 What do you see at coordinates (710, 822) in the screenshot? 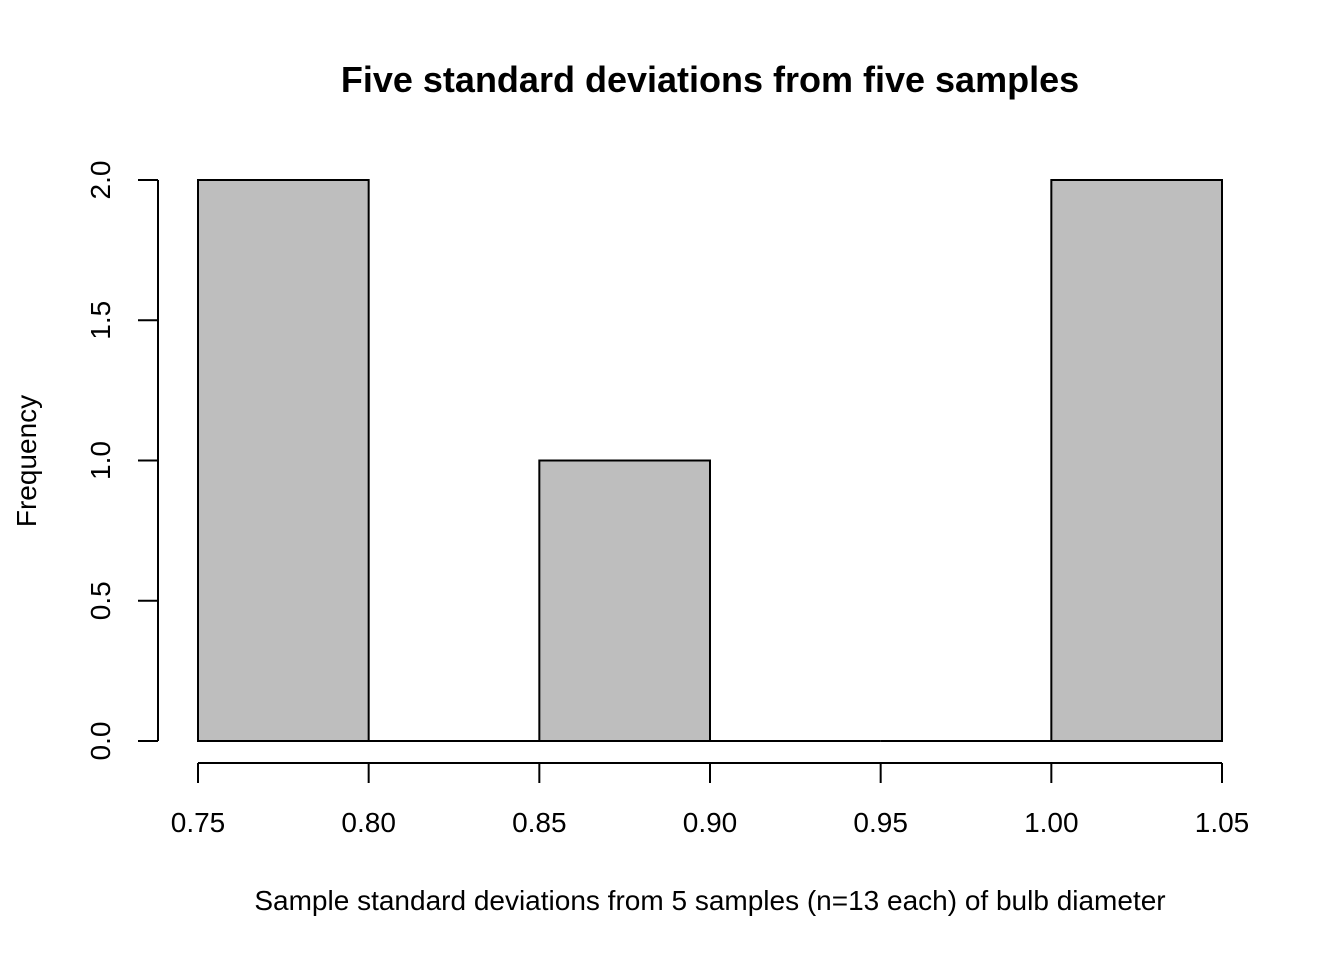
I see `x-tick-label: 0.90` at bounding box center [710, 822].